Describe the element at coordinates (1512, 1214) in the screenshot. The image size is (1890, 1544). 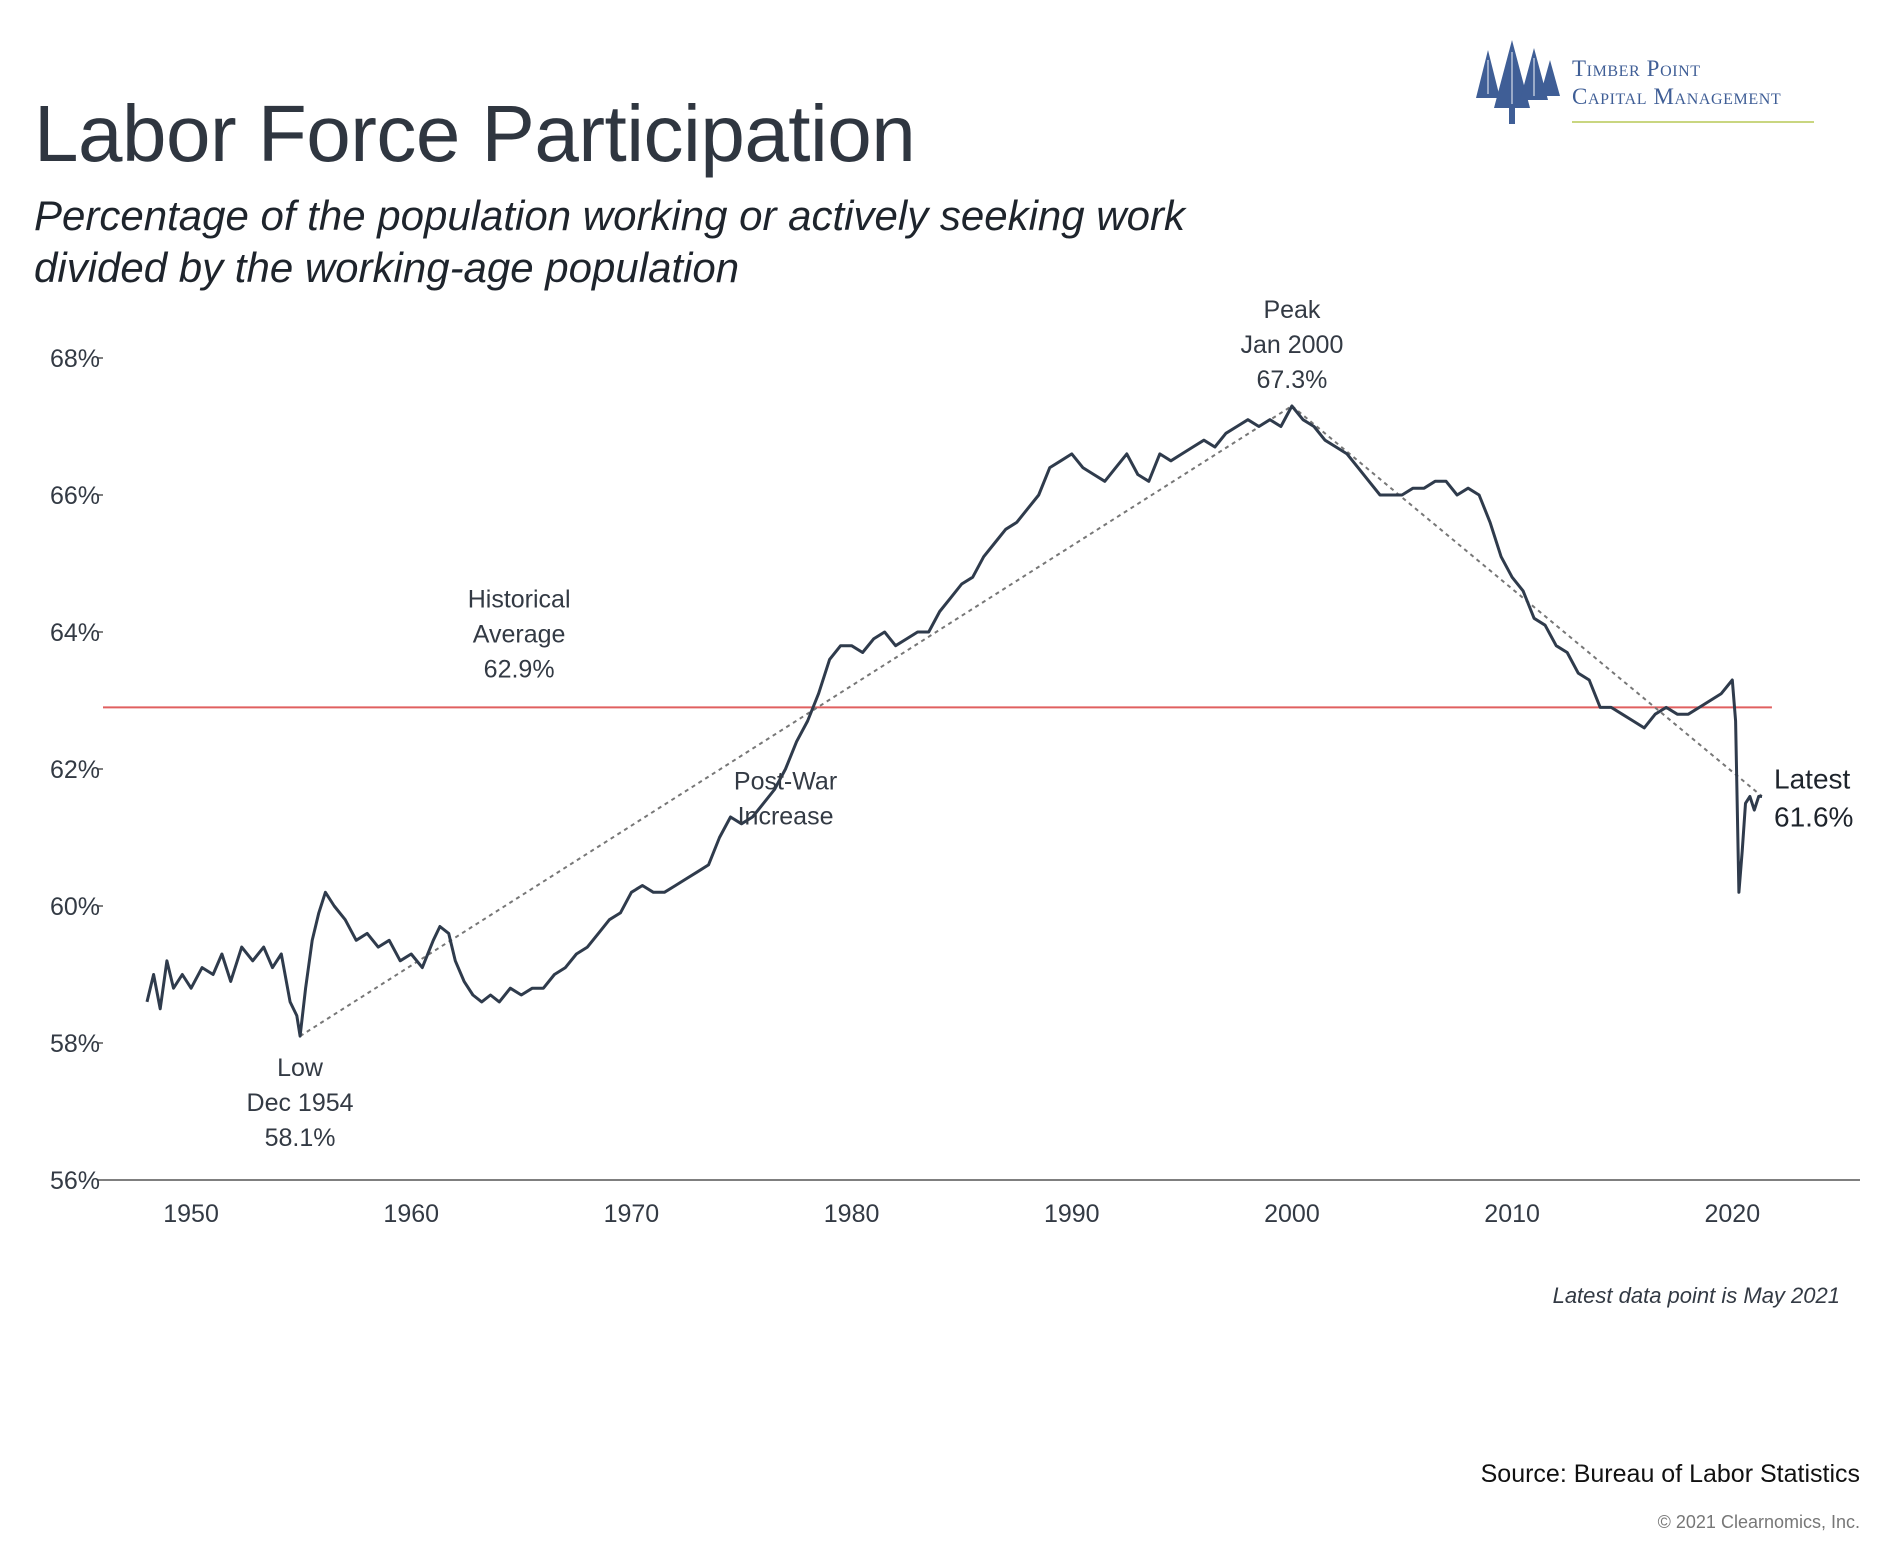
I see `x-tick-label: 2010` at that location.